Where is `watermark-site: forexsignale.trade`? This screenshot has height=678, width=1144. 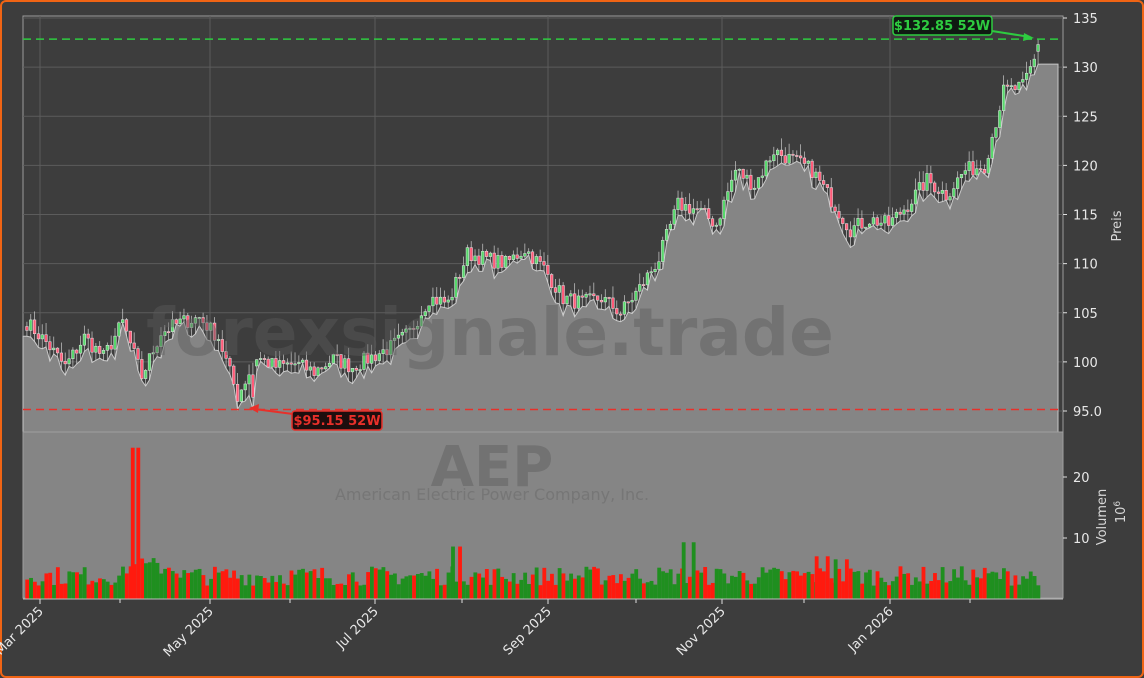 watermark-site: forexsignale.trade is located at coordinates (490, 332).